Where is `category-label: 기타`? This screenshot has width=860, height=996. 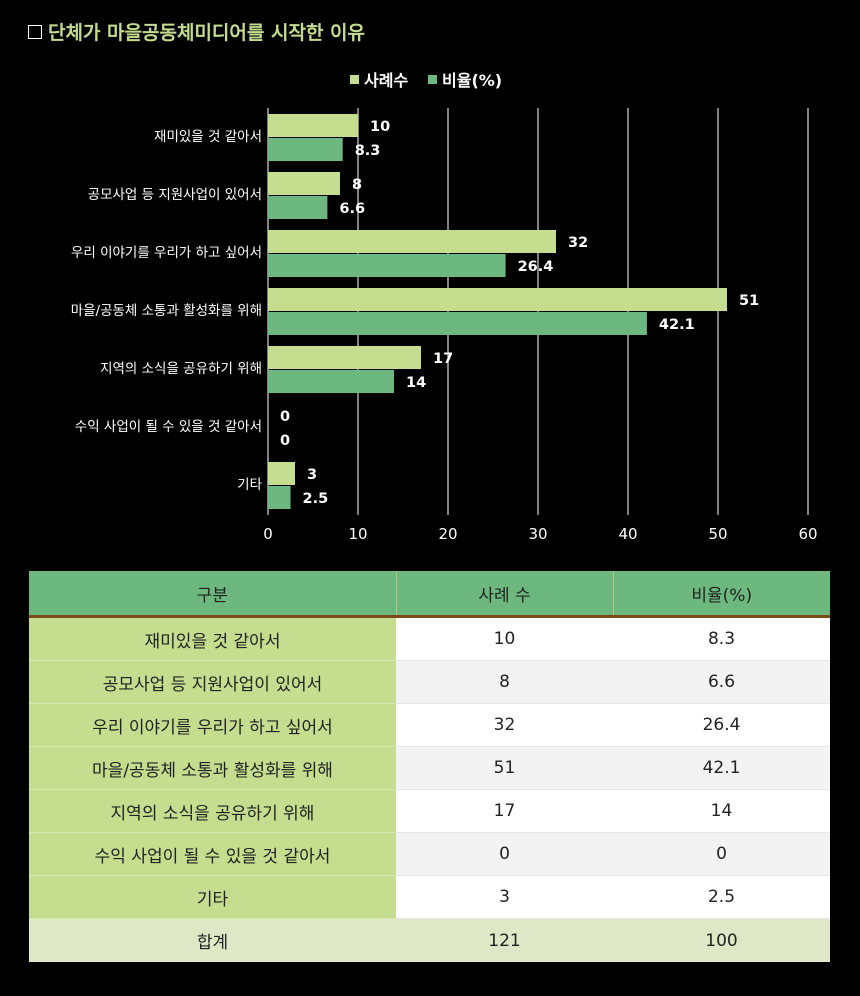 category-label: 기타 is located at coordinates (249, 485).